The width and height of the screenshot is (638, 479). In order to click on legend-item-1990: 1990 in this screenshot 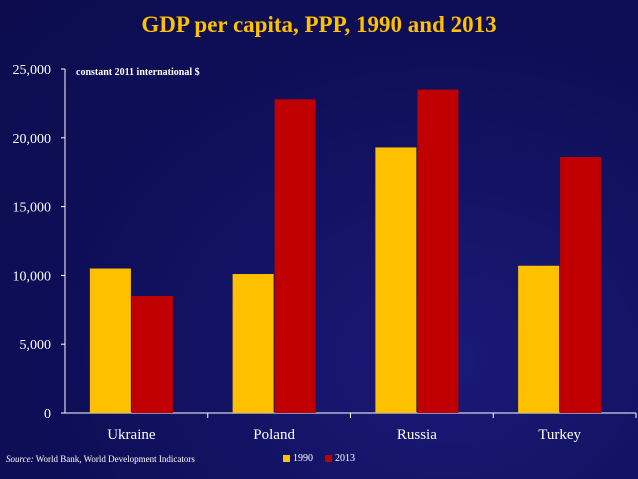, I will do `click(298, 458)`.